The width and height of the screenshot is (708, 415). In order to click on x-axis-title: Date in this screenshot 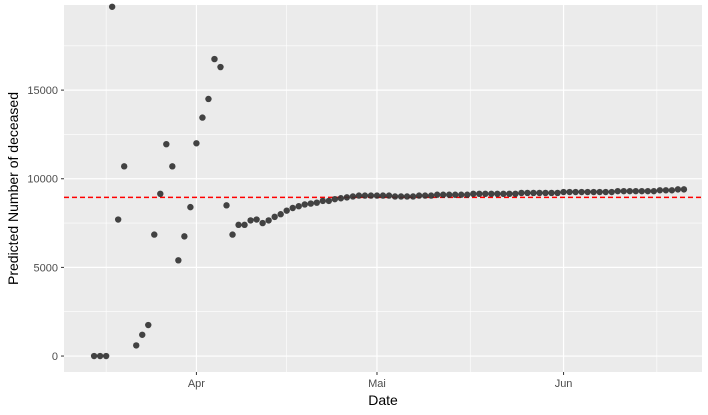, I will do `click(383, 400)`.